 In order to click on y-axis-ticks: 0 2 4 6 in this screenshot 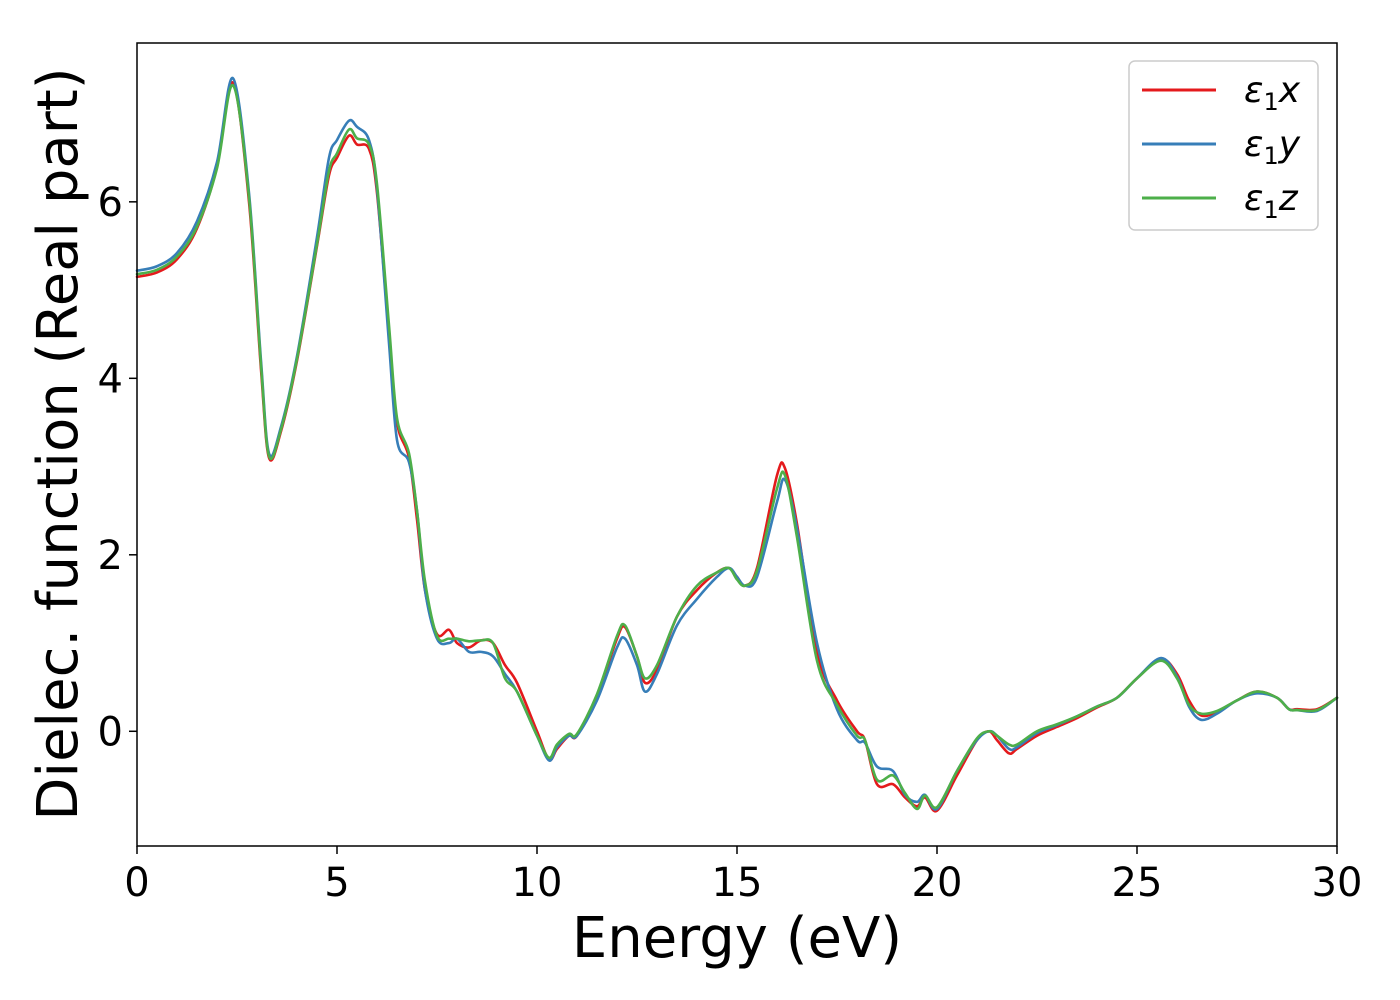, I will do `click(117, 467)`.